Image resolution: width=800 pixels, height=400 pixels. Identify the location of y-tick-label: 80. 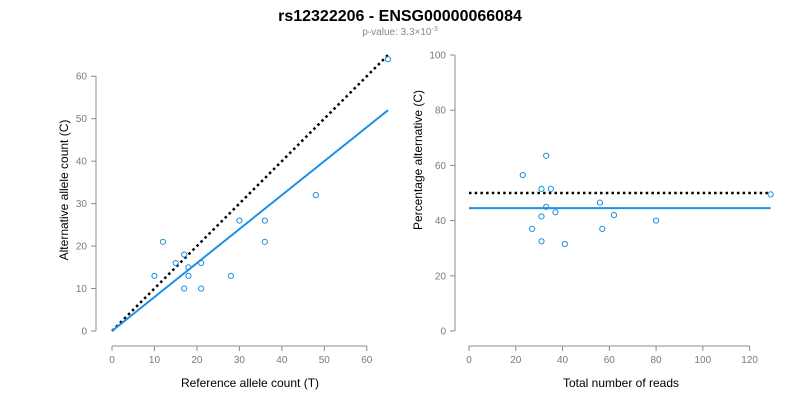
(441, 111).